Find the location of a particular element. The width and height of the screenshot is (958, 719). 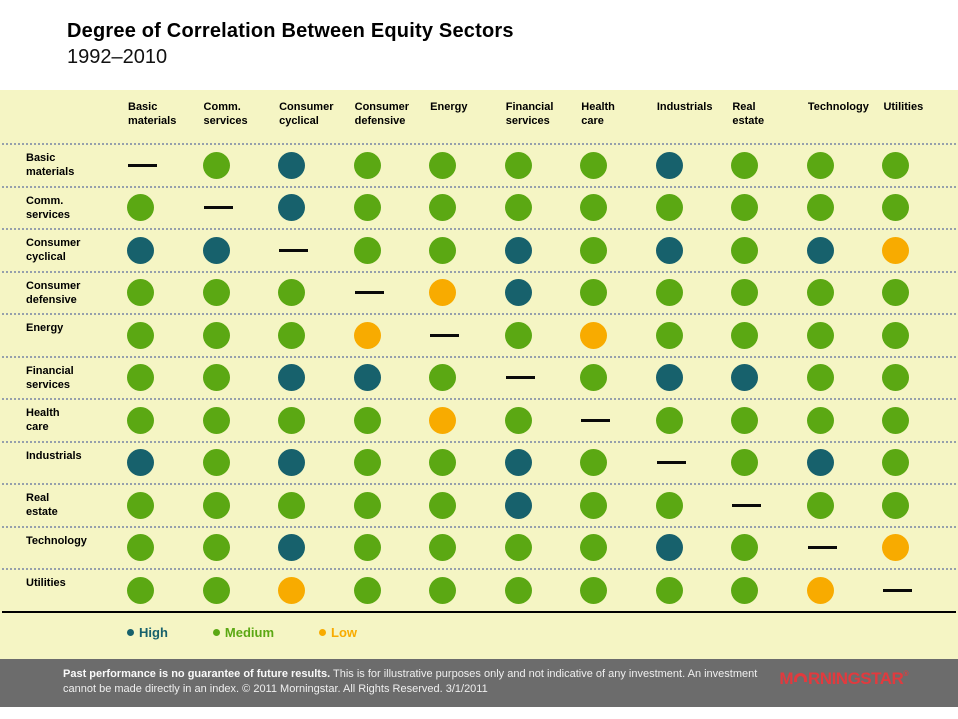

legend-item: Medium is located at coordinates (243, 632).